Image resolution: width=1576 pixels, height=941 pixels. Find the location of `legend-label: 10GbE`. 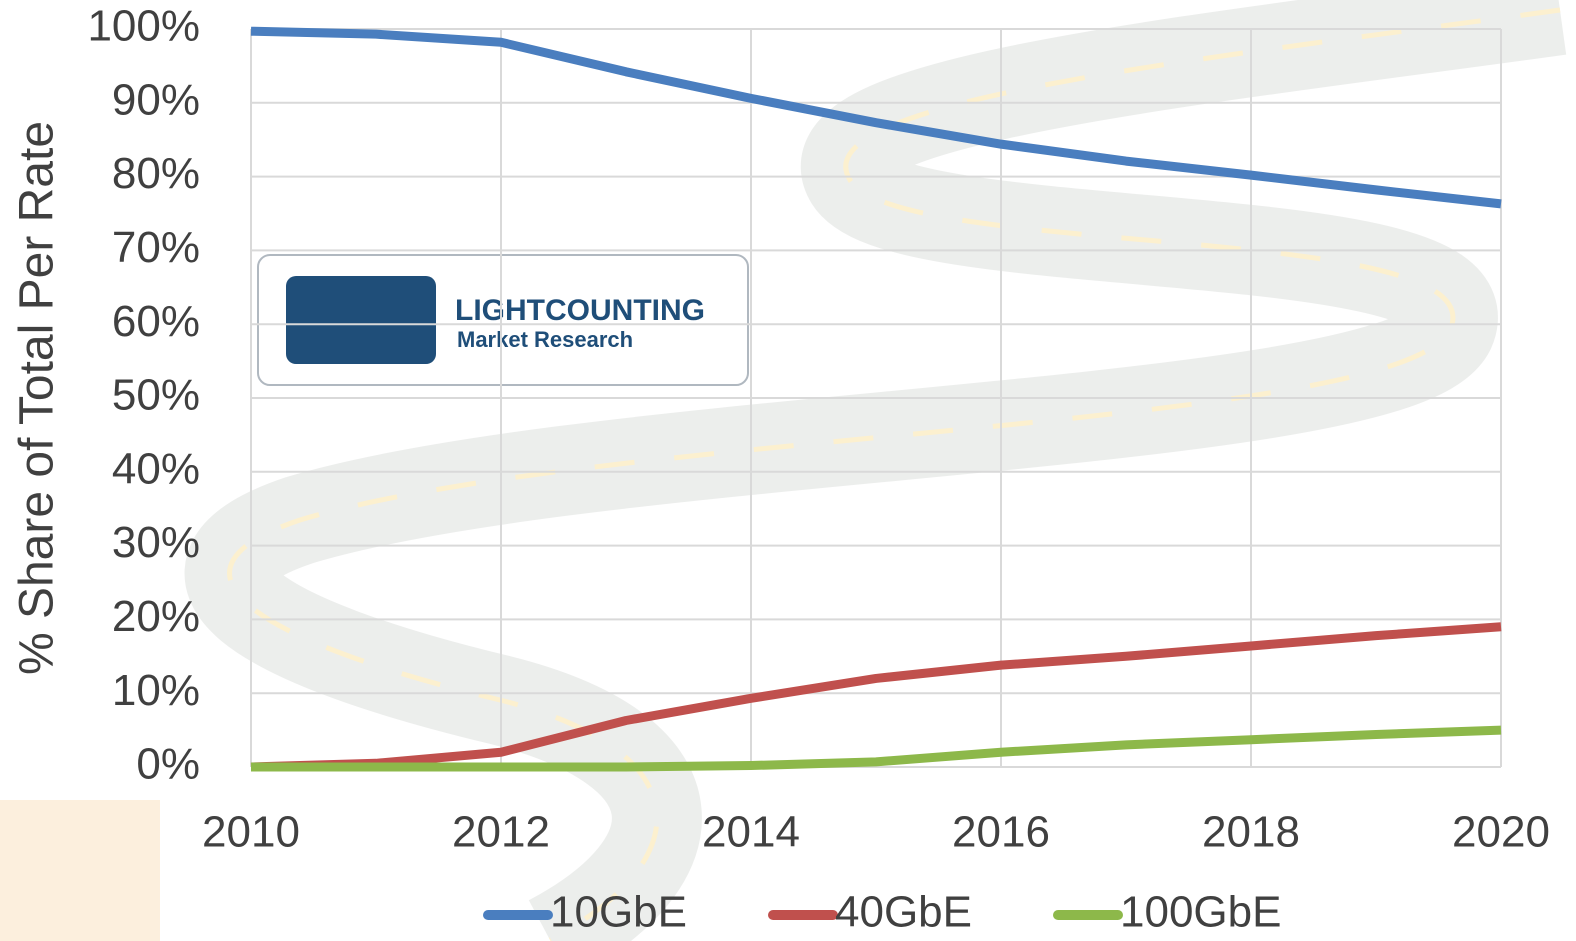

legend-label: 10GbE is located at coordinates (618, 912).